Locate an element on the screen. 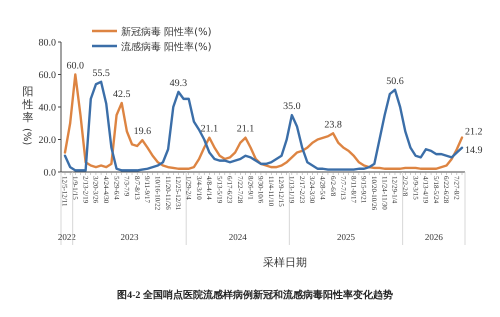  text: 图4-2 全国哨点医院流感样病例新冠和流感病毒阳性率变化趋势 is located at coordinates (255, 295).